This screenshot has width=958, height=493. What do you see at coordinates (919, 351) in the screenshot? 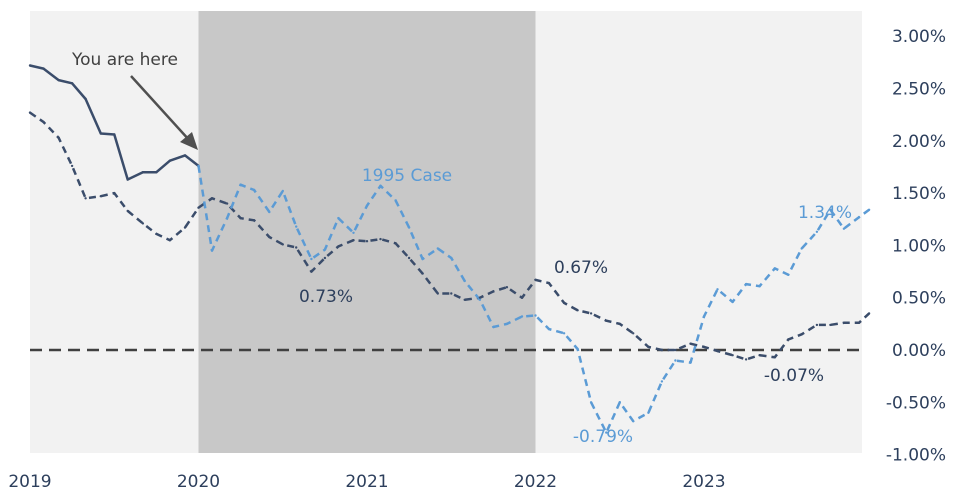
I see `y-tick-label: 0.00%` at bounding box center [919, 351].